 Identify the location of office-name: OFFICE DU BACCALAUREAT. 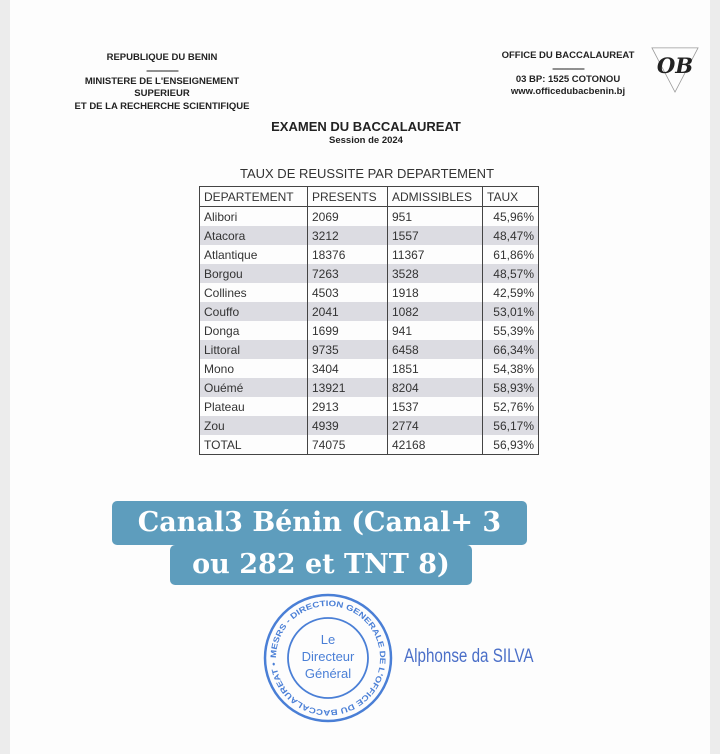
(568, 55).